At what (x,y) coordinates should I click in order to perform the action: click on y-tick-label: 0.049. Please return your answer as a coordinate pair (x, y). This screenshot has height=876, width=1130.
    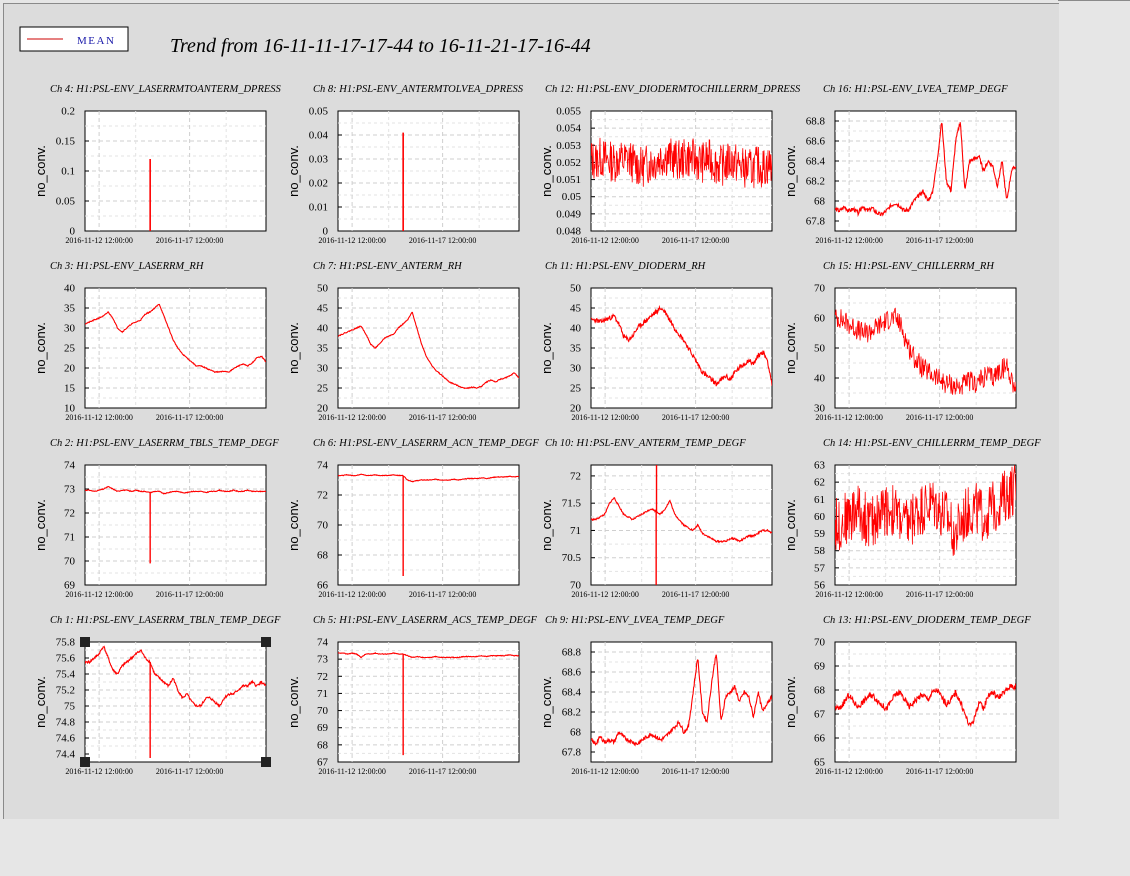
    Looking at the image, I should click on (568, 214).